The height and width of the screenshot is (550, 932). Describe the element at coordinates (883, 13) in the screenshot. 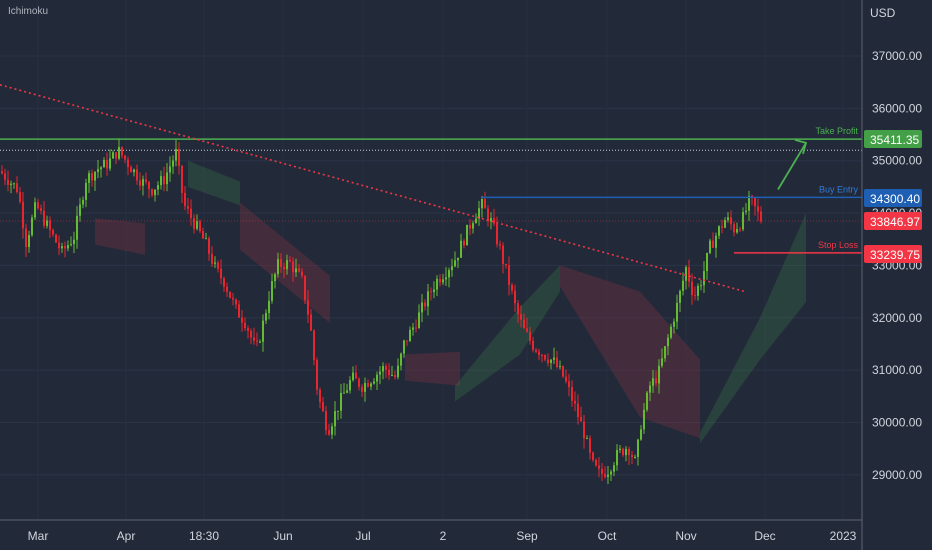

I see `currency-label: USD` at that location.